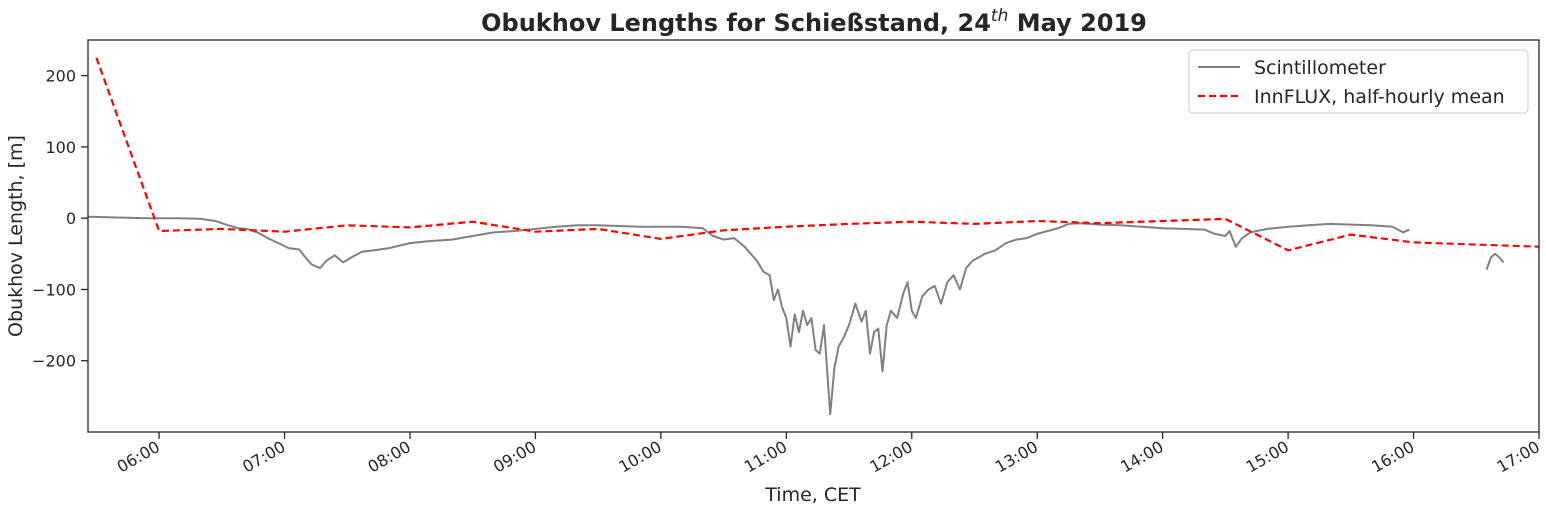 The width and height of the screenshot is (1546, 511). What do you see at coordinates (54, 361) in the screenshot?
I see `y-tick-label: −200` at bounding box center [54, 361].